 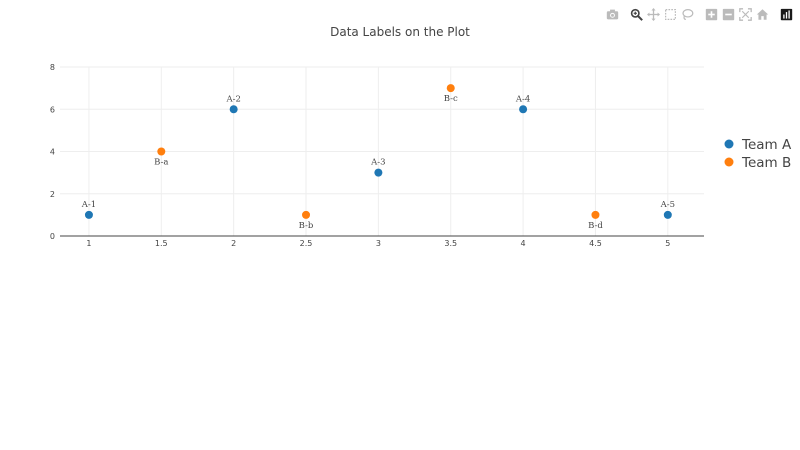 I want to click on y-tick-label: 2, so click(x=52, y=194).